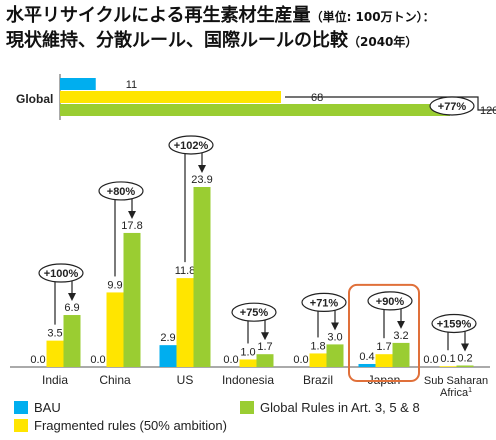 Image resolution: width=496 pixels, height=440 pixels. Describe the element at coordinates (447, 359) in the screenshot. I see `value-label-fragmented: 0.1` at that location.